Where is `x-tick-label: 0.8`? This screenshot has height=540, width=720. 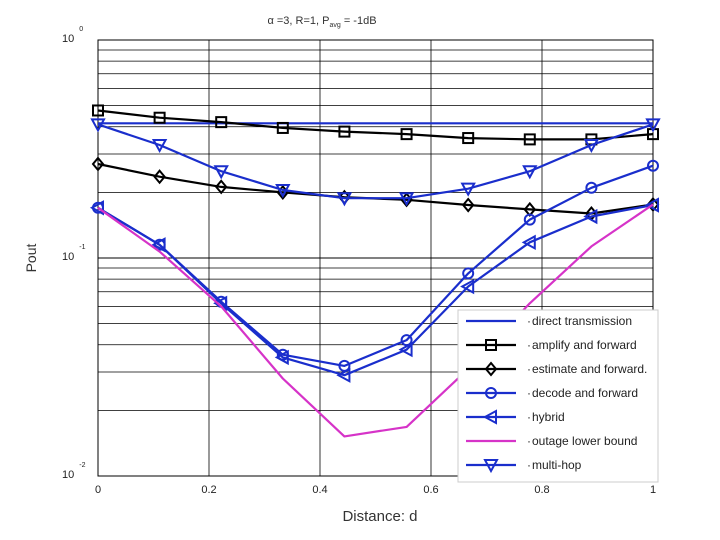 x-tick-label: 0.8 is located at coordinates (541, 490).